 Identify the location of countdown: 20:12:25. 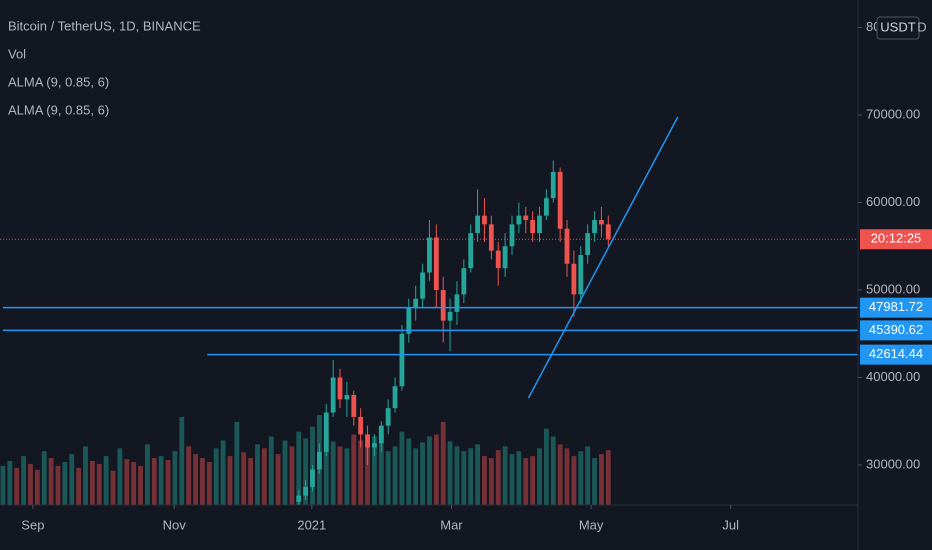
(896, 238).